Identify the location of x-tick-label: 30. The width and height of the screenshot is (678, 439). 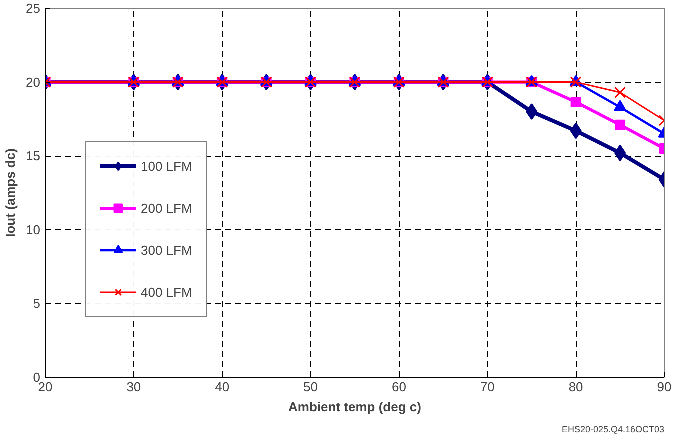
(134, 387).